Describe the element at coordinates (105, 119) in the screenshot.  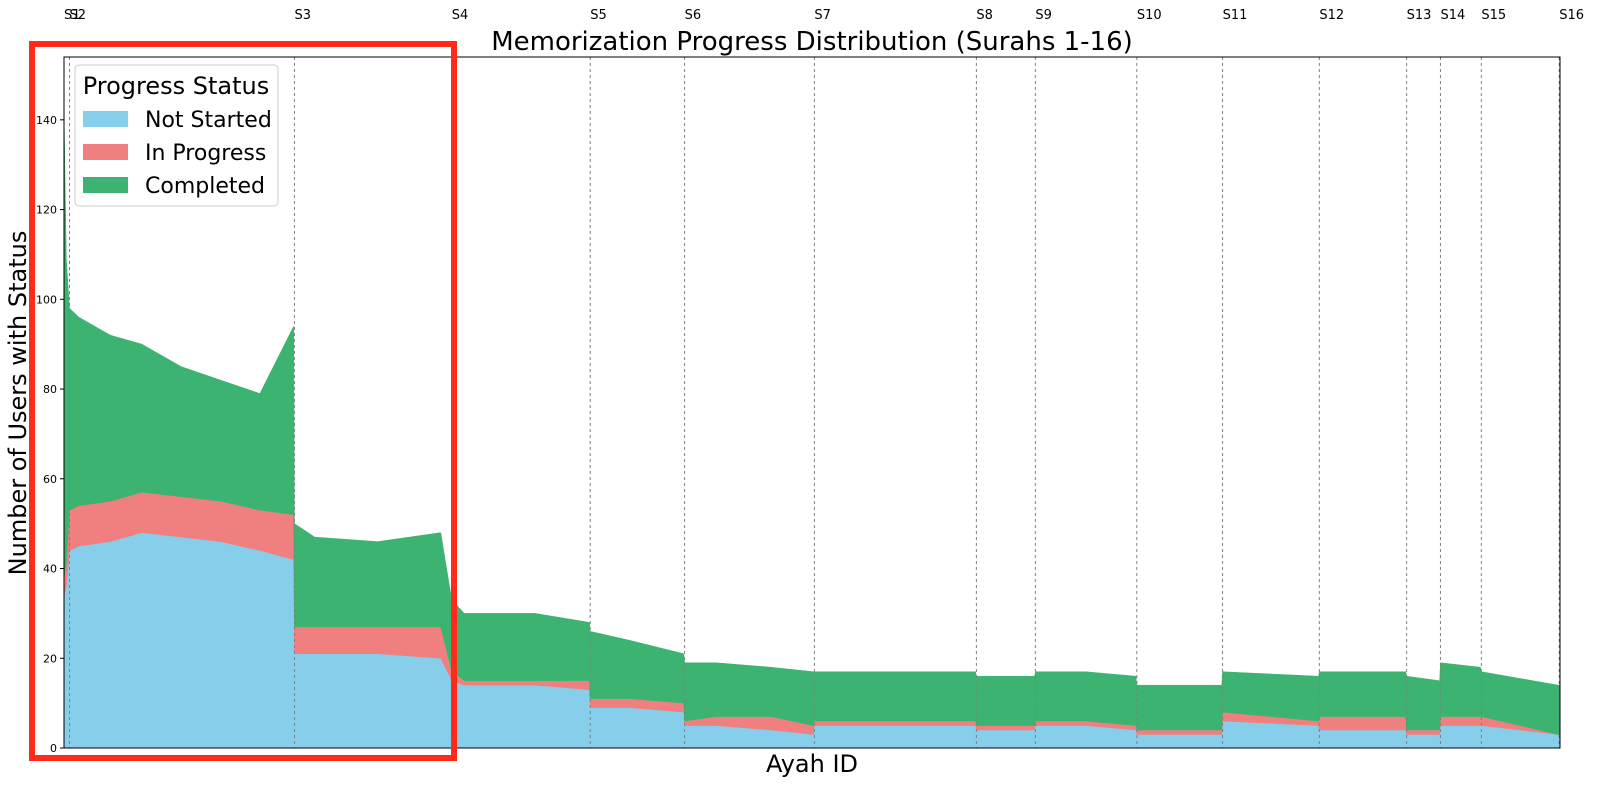
I see `legend-swatch-not-started` at that location.